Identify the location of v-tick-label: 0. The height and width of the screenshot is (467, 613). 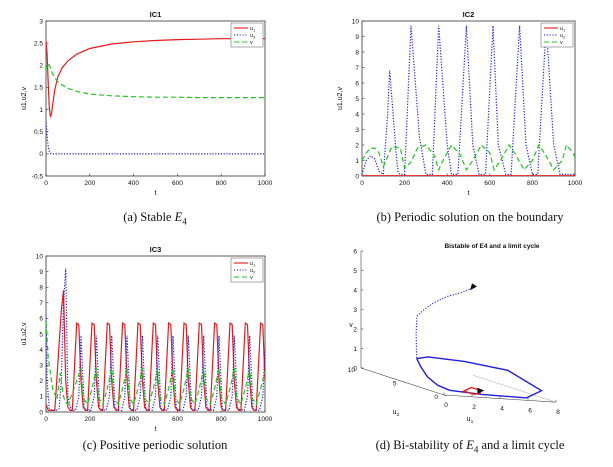
(355, 368).